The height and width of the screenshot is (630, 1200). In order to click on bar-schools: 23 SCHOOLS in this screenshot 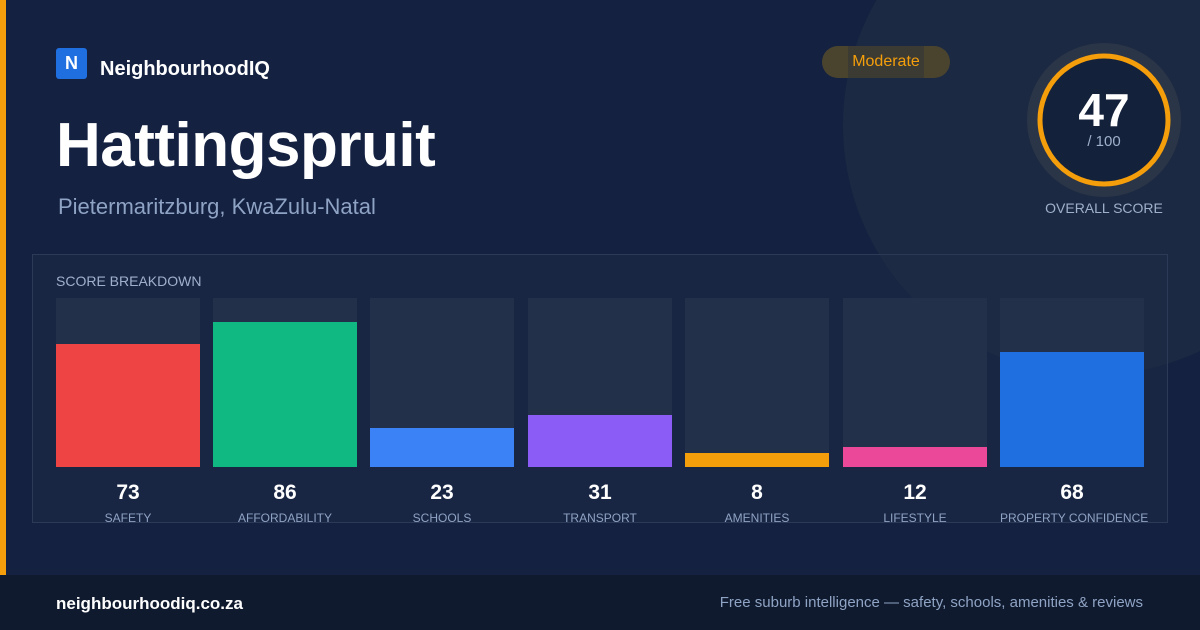, I will do `click(442, 411)`.